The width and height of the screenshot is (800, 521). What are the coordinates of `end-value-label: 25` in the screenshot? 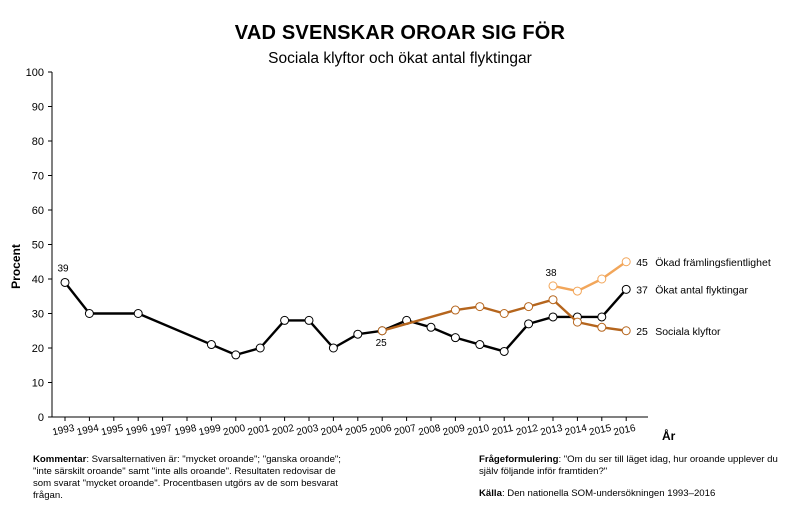 It's located at (642, 332).